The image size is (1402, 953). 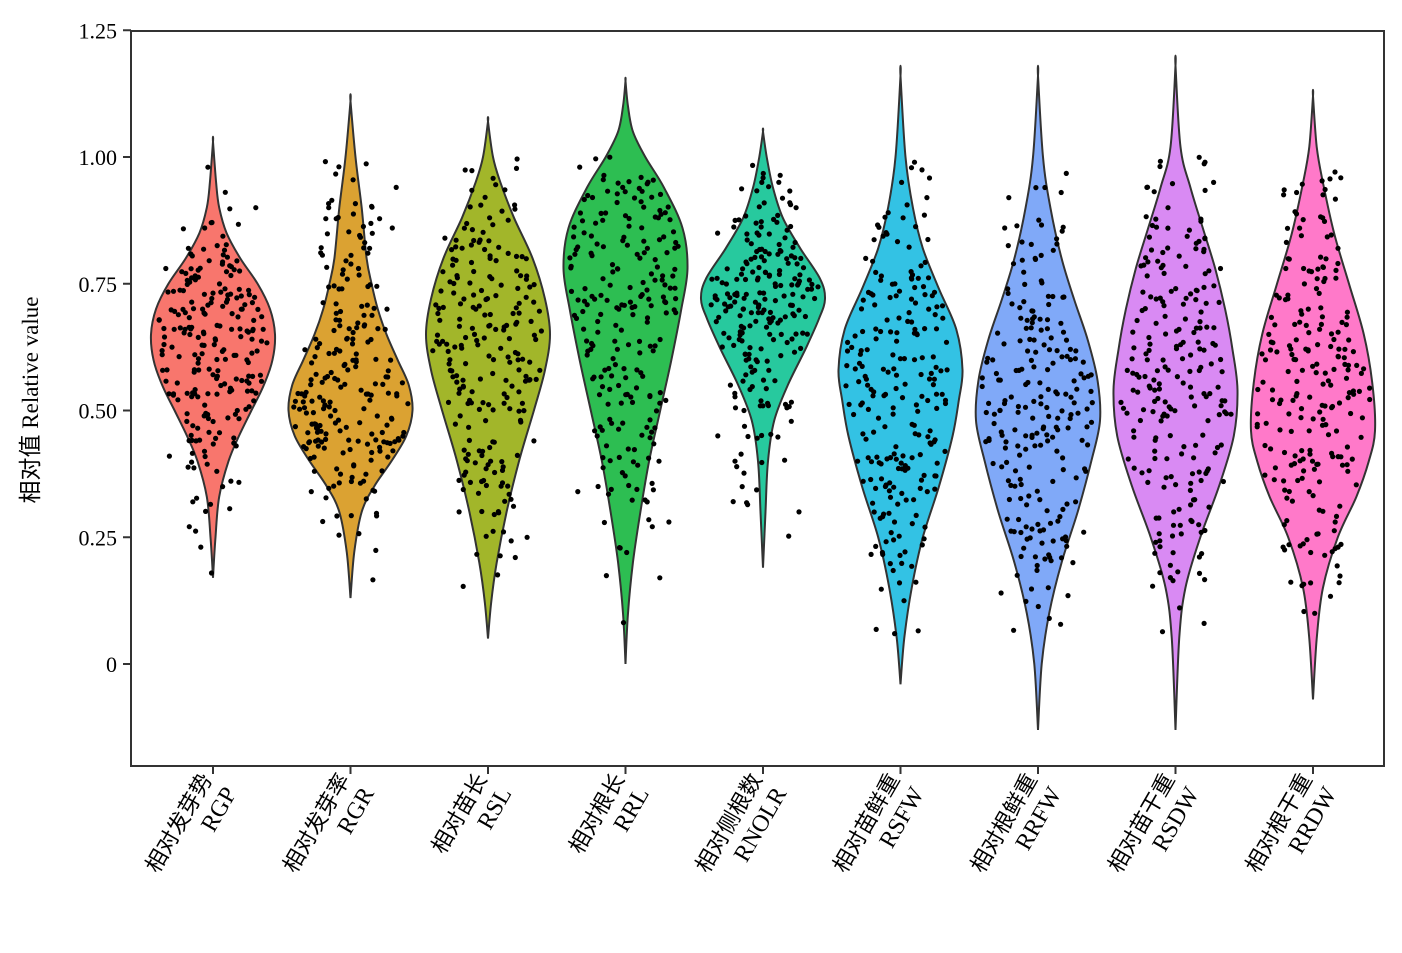 I want to click on y-tick-label: 1.25, so click(x=98, y=30).